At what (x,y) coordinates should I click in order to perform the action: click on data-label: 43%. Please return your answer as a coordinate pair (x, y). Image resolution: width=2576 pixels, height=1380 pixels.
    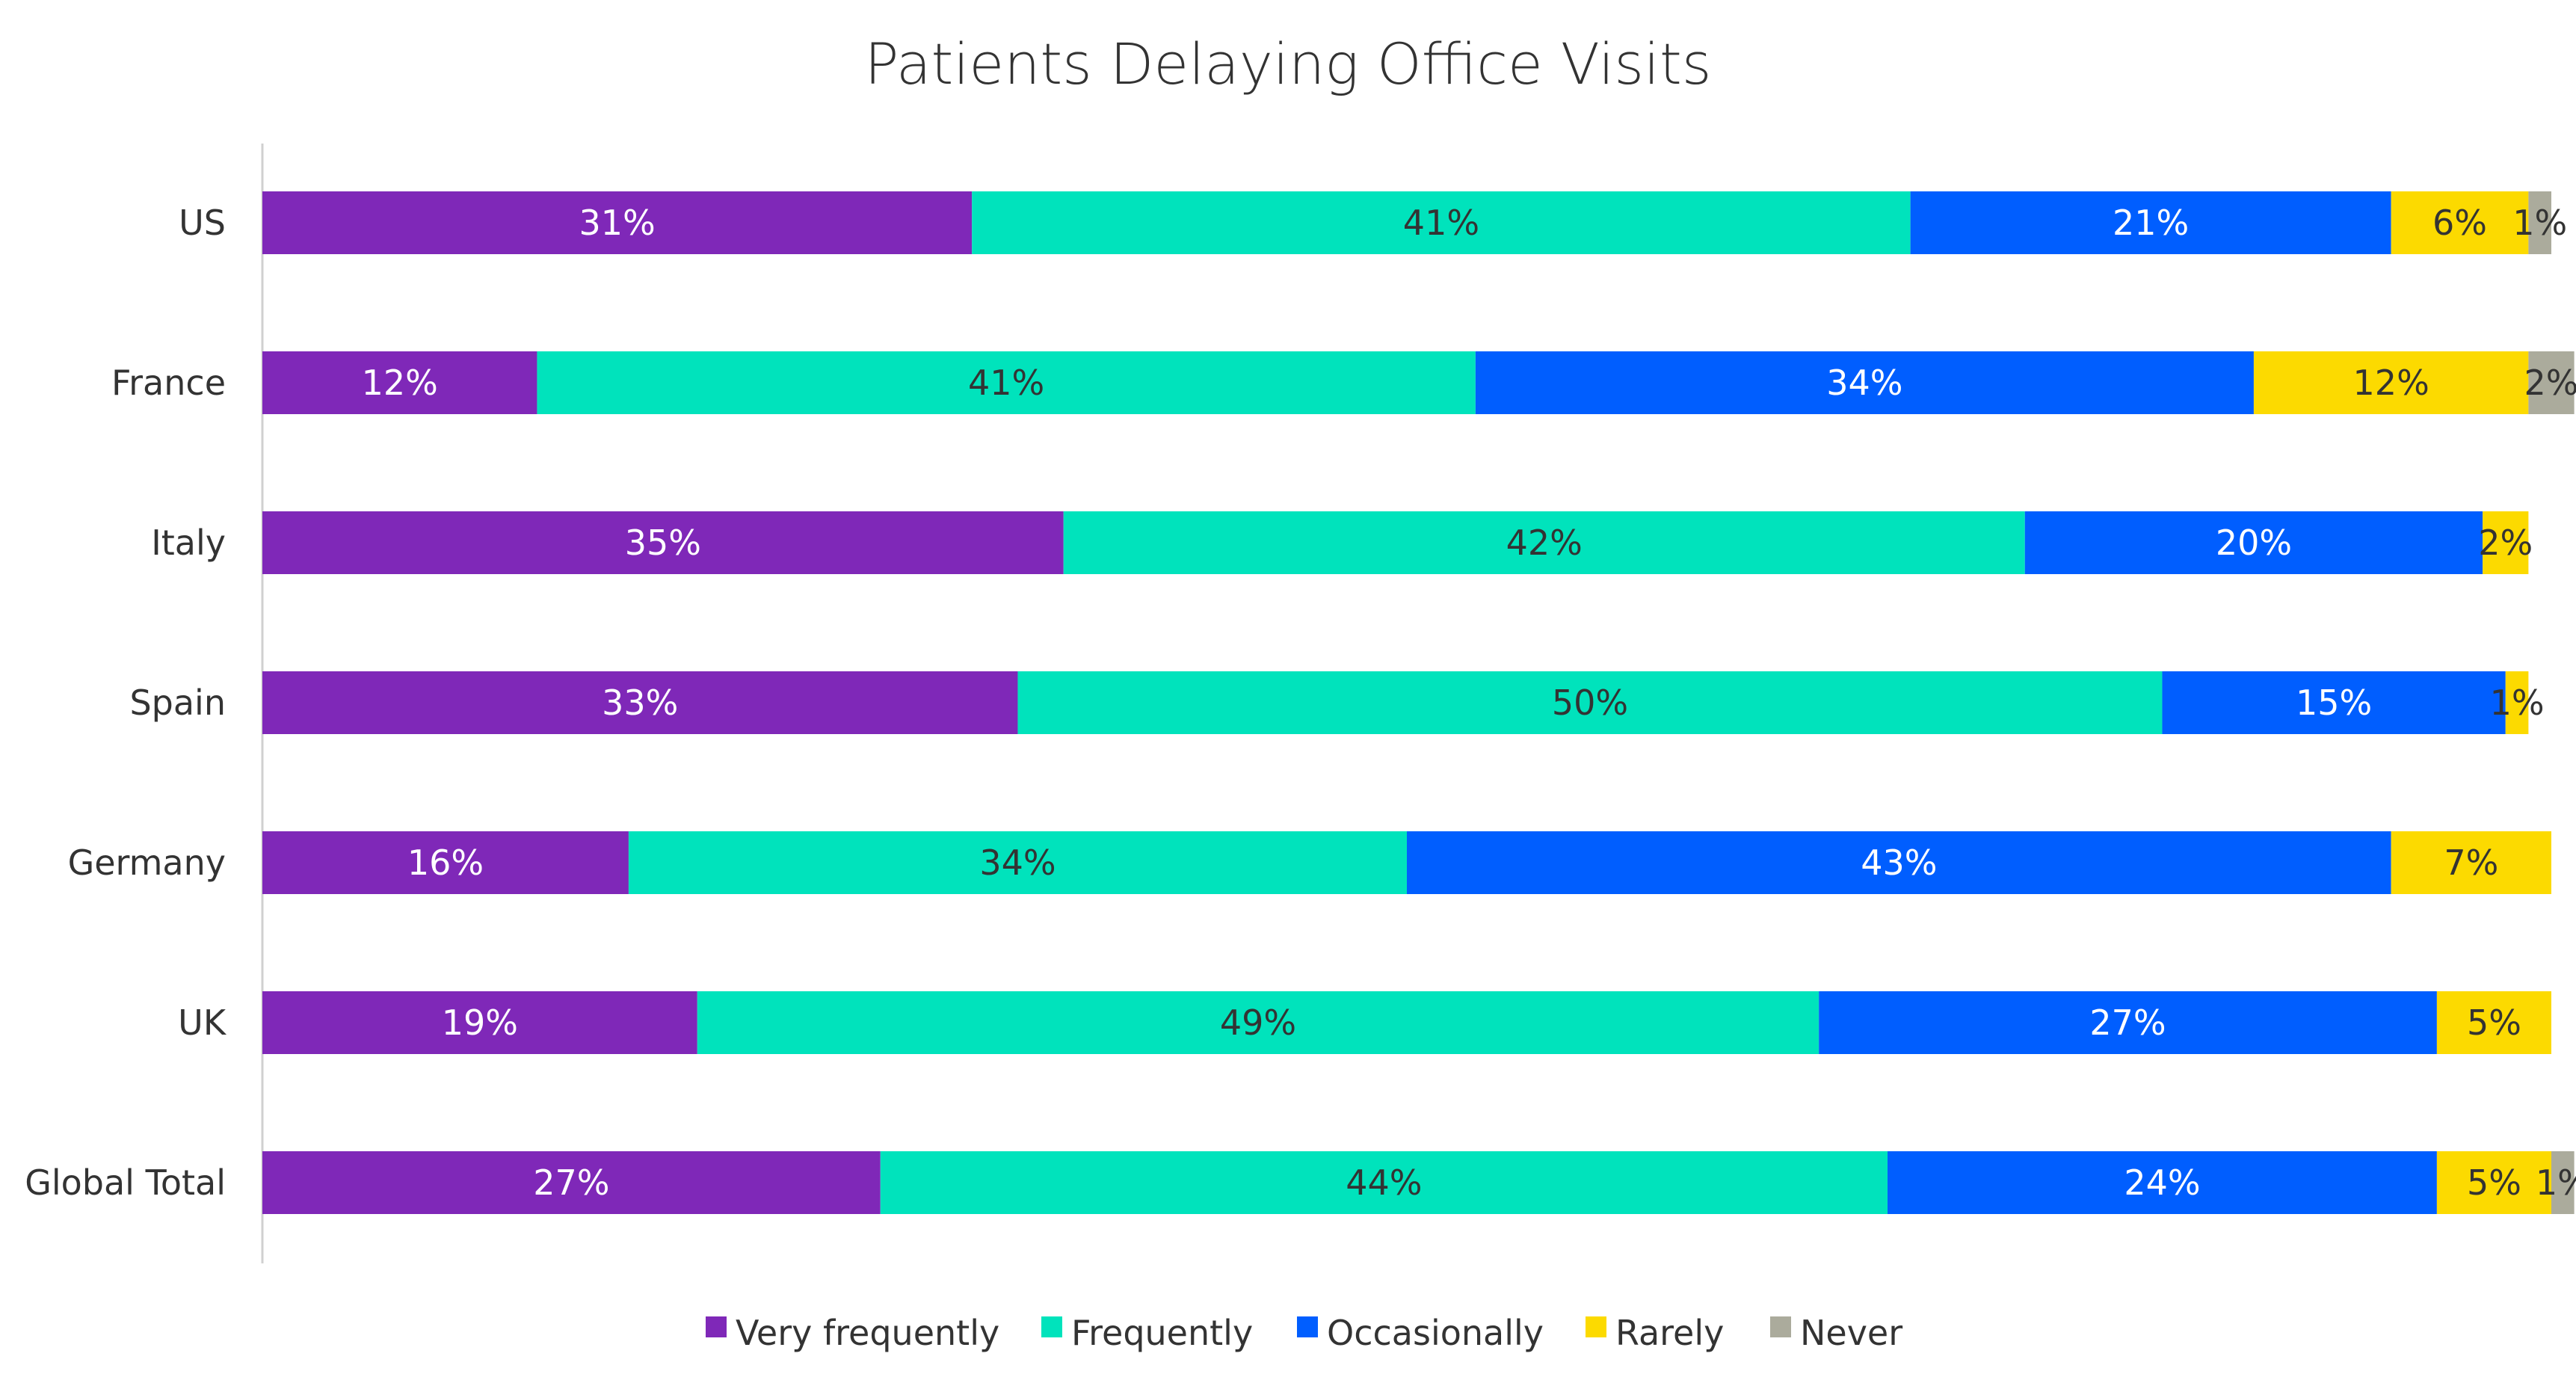
    Looking at the image, I should click on (1899, 863).